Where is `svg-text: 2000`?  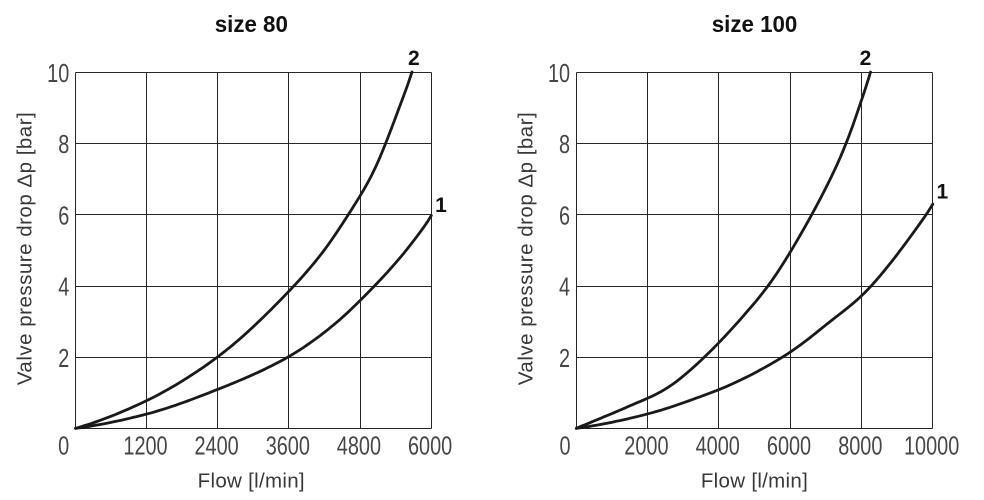 svg-text: 2000 is located at coordinates (646, 445).